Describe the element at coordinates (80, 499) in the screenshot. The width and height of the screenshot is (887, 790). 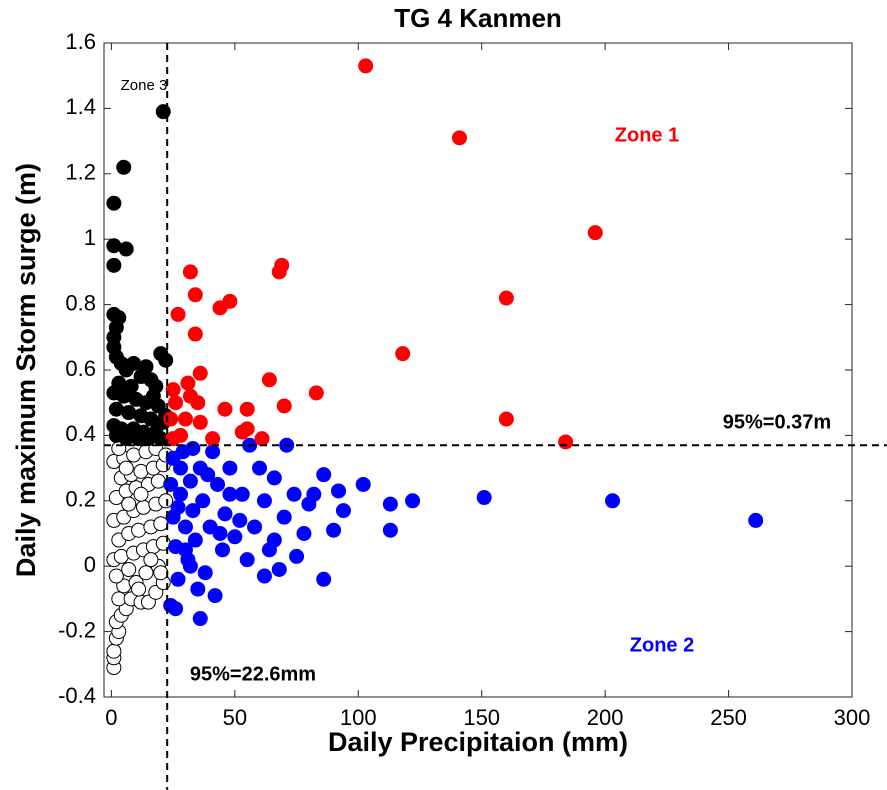
I see `y-tick-label: 0.2` at that location.